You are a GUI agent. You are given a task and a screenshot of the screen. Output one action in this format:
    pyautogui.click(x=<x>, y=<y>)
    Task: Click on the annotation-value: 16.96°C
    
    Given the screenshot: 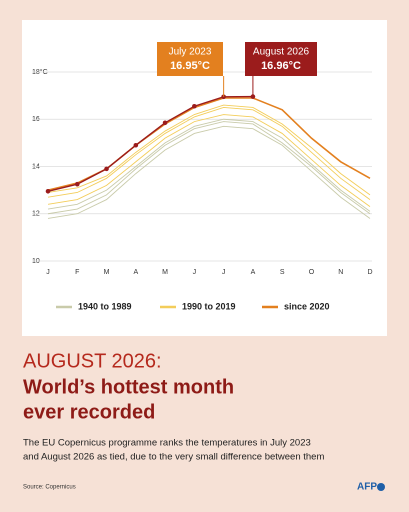 What is the action you would take?
    pyautogui.click(x=281, y=66)
    